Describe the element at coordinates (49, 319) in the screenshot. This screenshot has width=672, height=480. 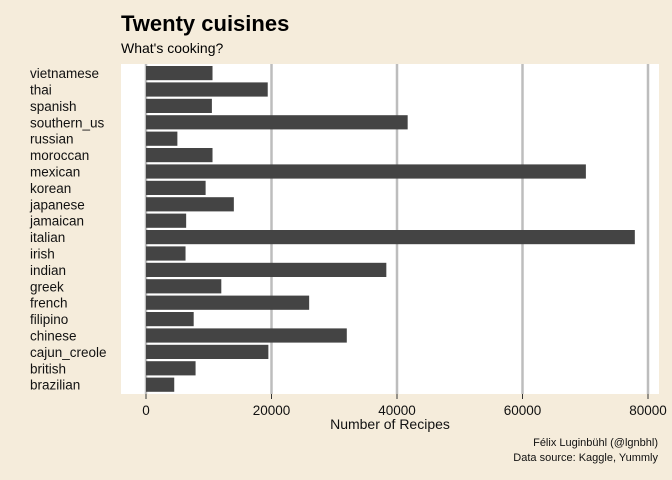
I see `category-label-filipino: filipino` at that location.